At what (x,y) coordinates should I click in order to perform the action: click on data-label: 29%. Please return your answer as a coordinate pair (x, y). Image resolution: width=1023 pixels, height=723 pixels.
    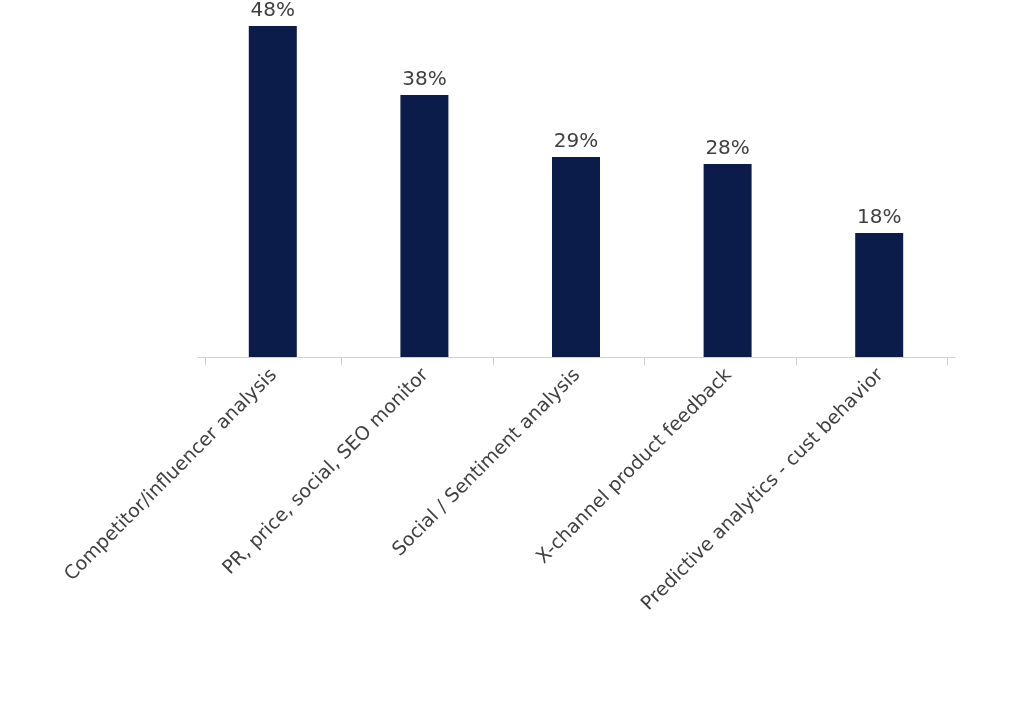
    Looking at the image, I should click on (576, 140).